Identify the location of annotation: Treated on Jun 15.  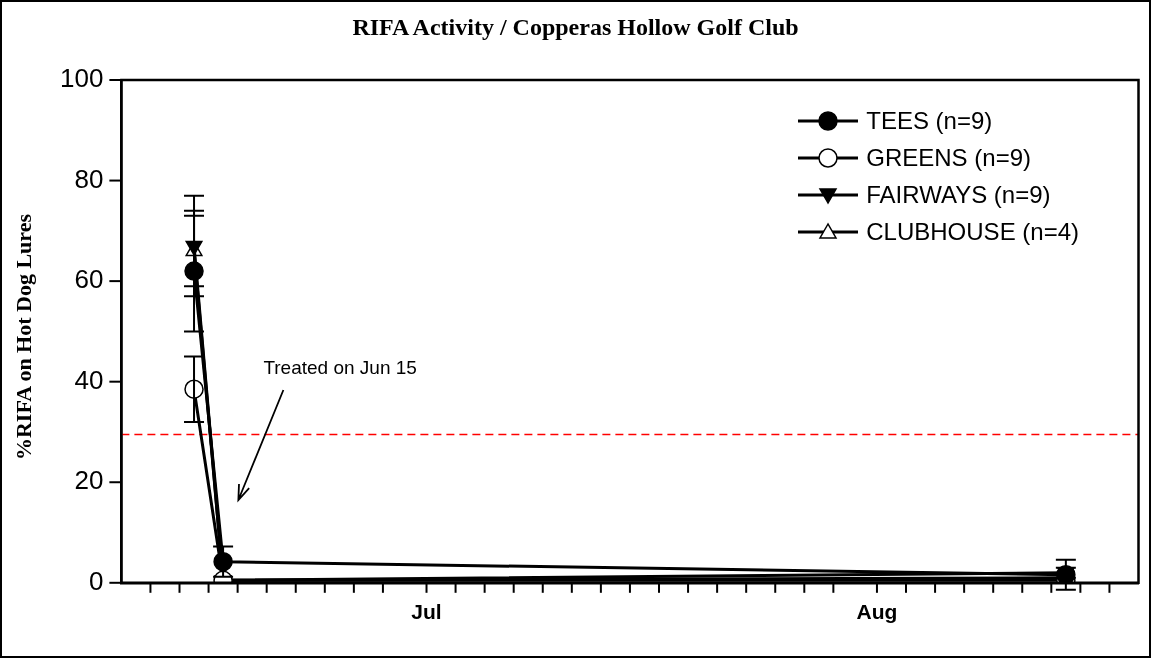
(340, 367).